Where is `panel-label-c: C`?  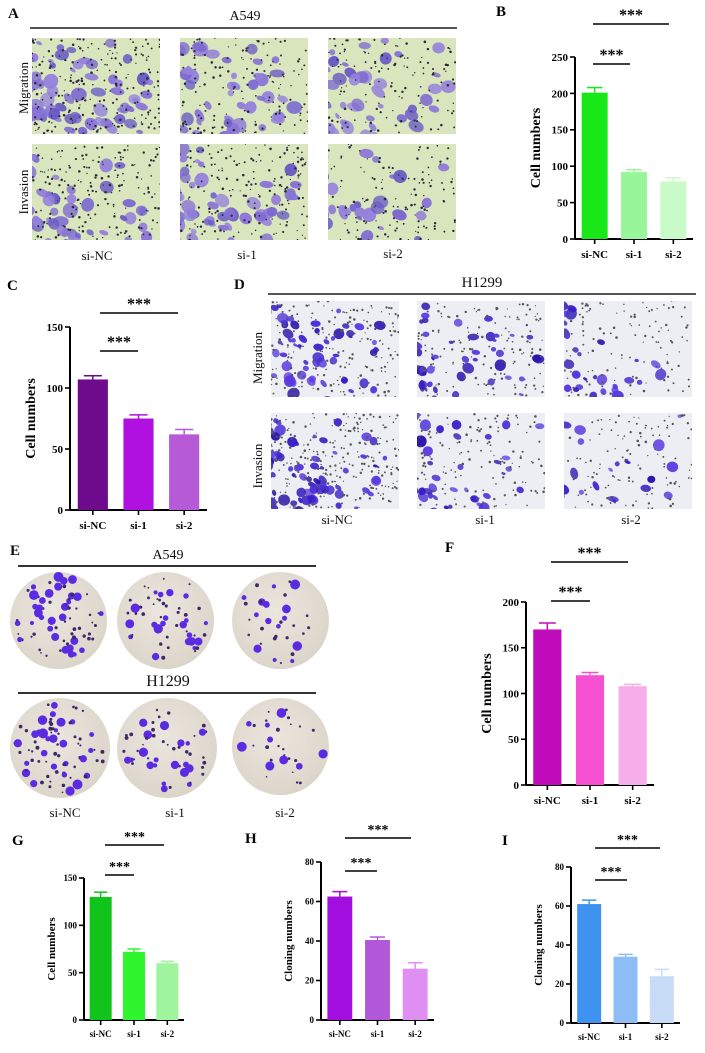 panel-label-c: C is located at coordinates (12, 286).